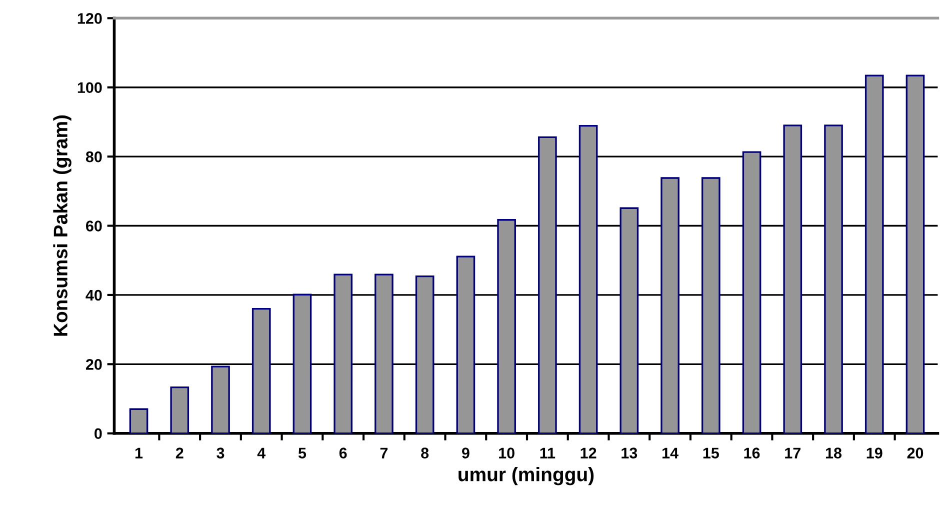 Image resolution: width=952 pixels, height=519 pixels. Describe the element at coordinates (752, 453) in the screenshot. I see `x-tick-label: 16` at that location.